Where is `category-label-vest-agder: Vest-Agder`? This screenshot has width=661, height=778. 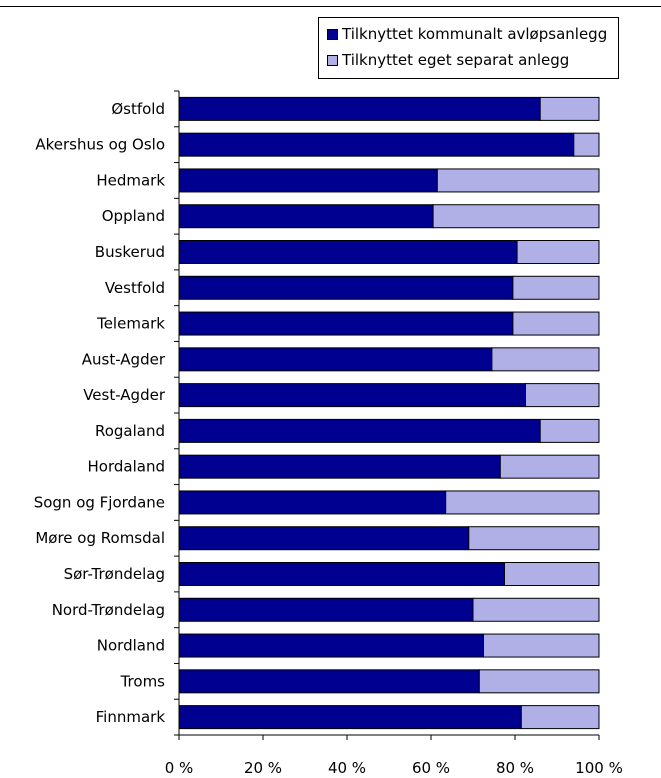
category-label-vest-agder: Vest-Agder is located at coordinates (124, 395).